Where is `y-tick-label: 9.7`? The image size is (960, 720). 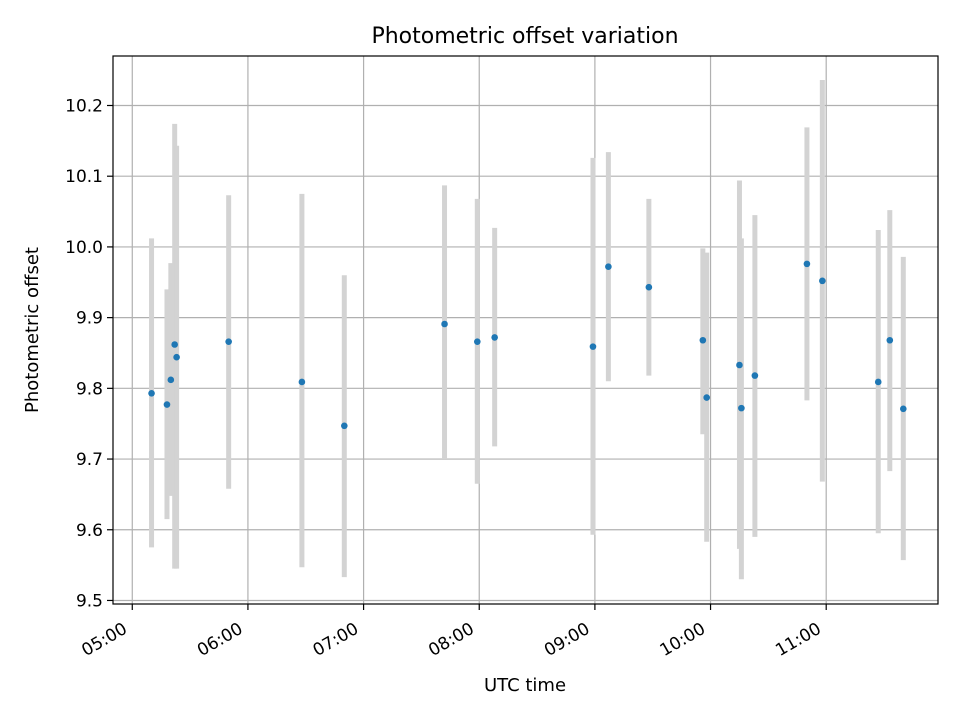 y-tick-label: 9.7 is located at coordinates (89, 460).